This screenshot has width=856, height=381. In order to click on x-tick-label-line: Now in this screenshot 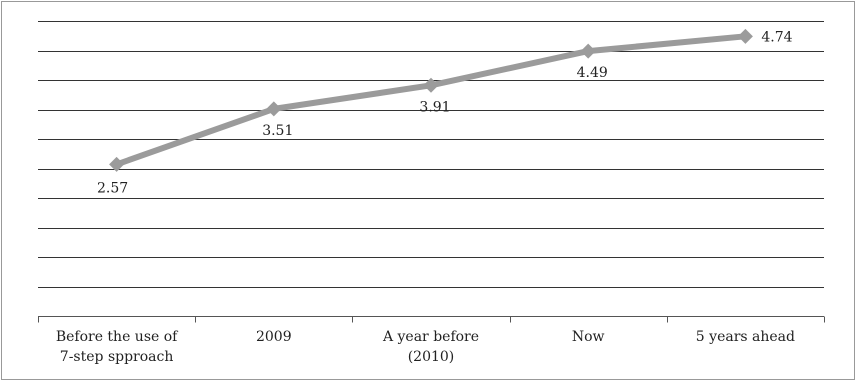, I will do `click(588, 337)`.